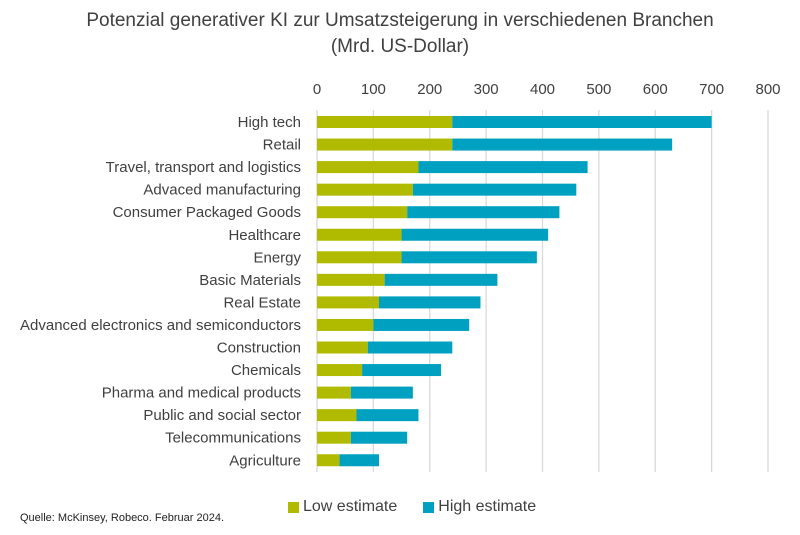  Describe the element at coordinates (222, 415) in the screenshot. I see `category-label: Public and social sector` at that location.